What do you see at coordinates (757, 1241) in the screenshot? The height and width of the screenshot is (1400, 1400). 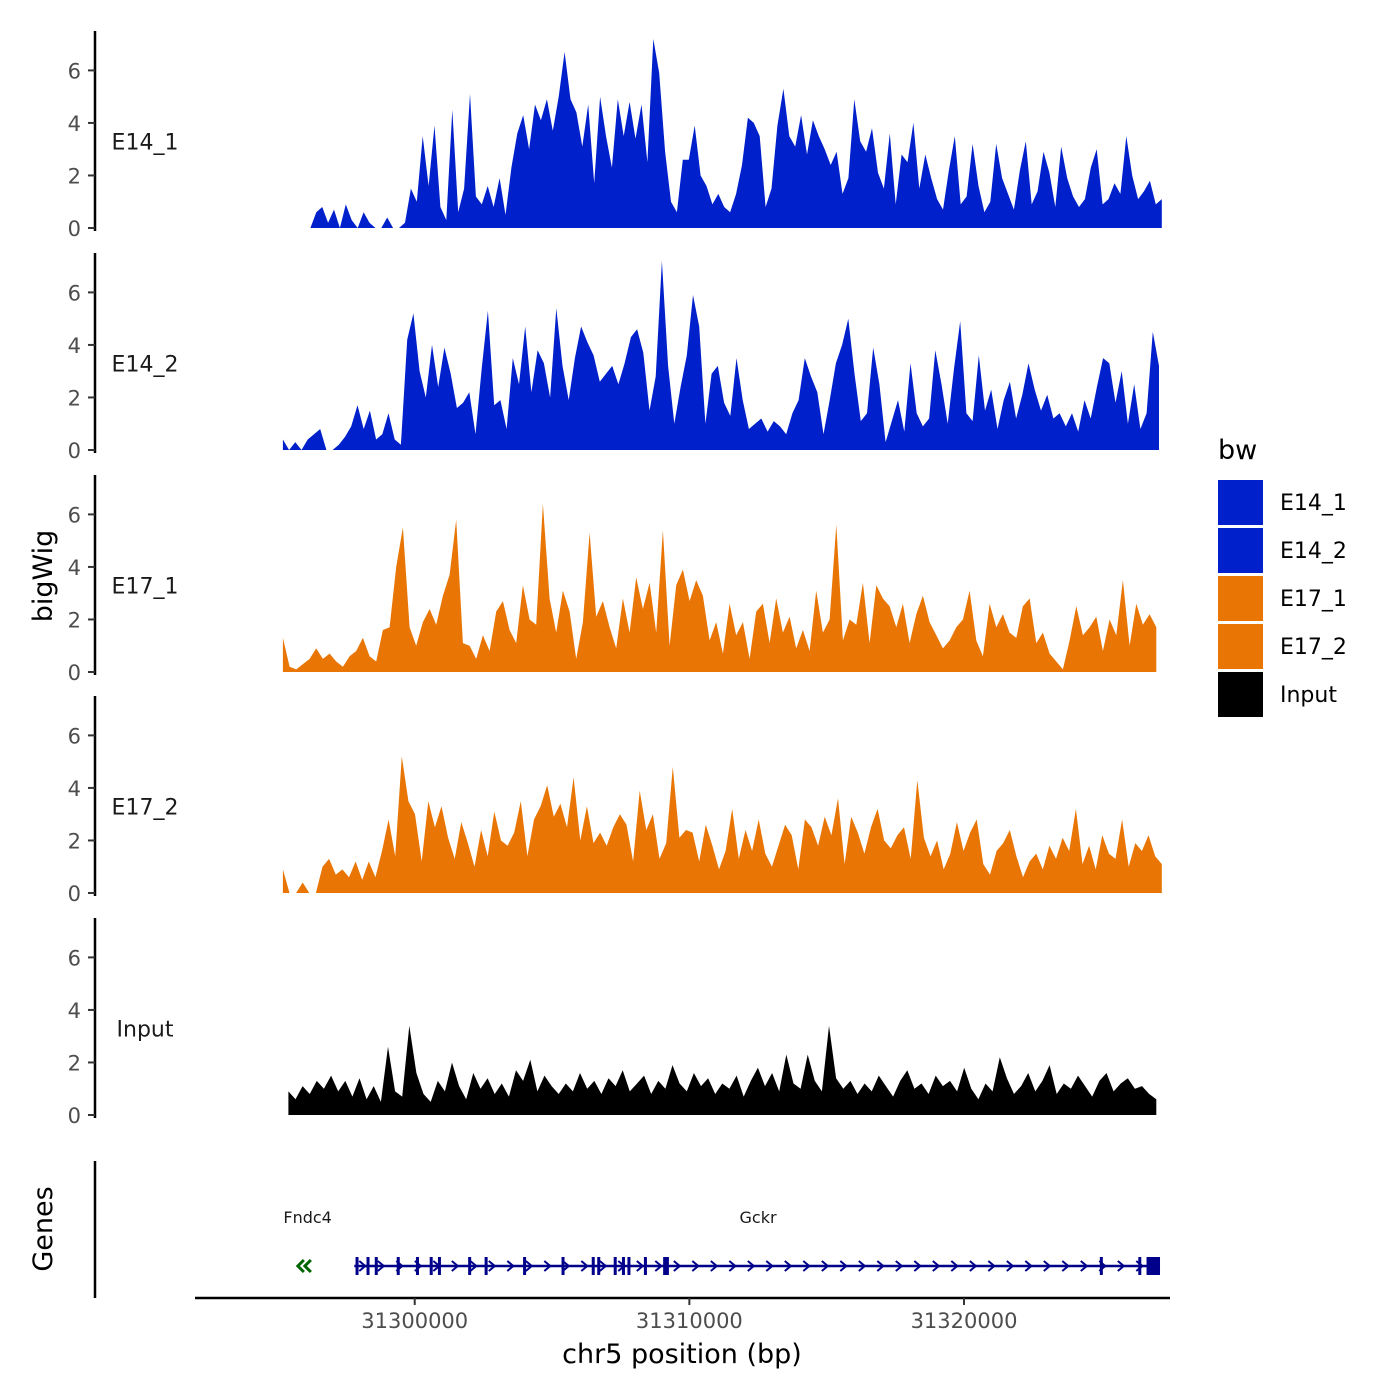 I see `gene-Gckr: Gckr` at bounding box center [757, 1241].